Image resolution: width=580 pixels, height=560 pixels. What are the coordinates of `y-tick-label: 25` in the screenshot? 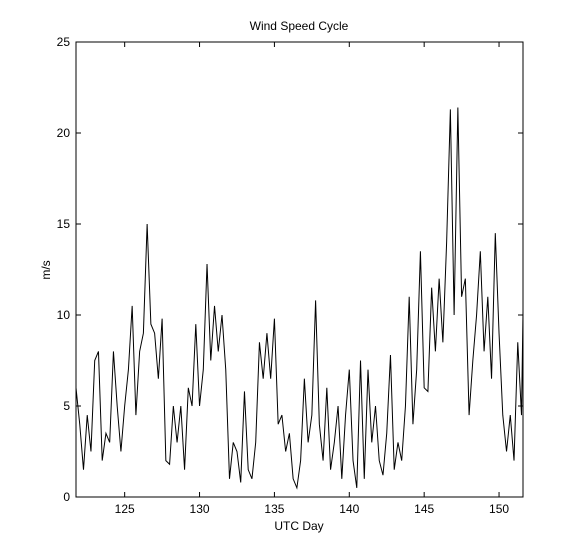 It's located at (64, 42).